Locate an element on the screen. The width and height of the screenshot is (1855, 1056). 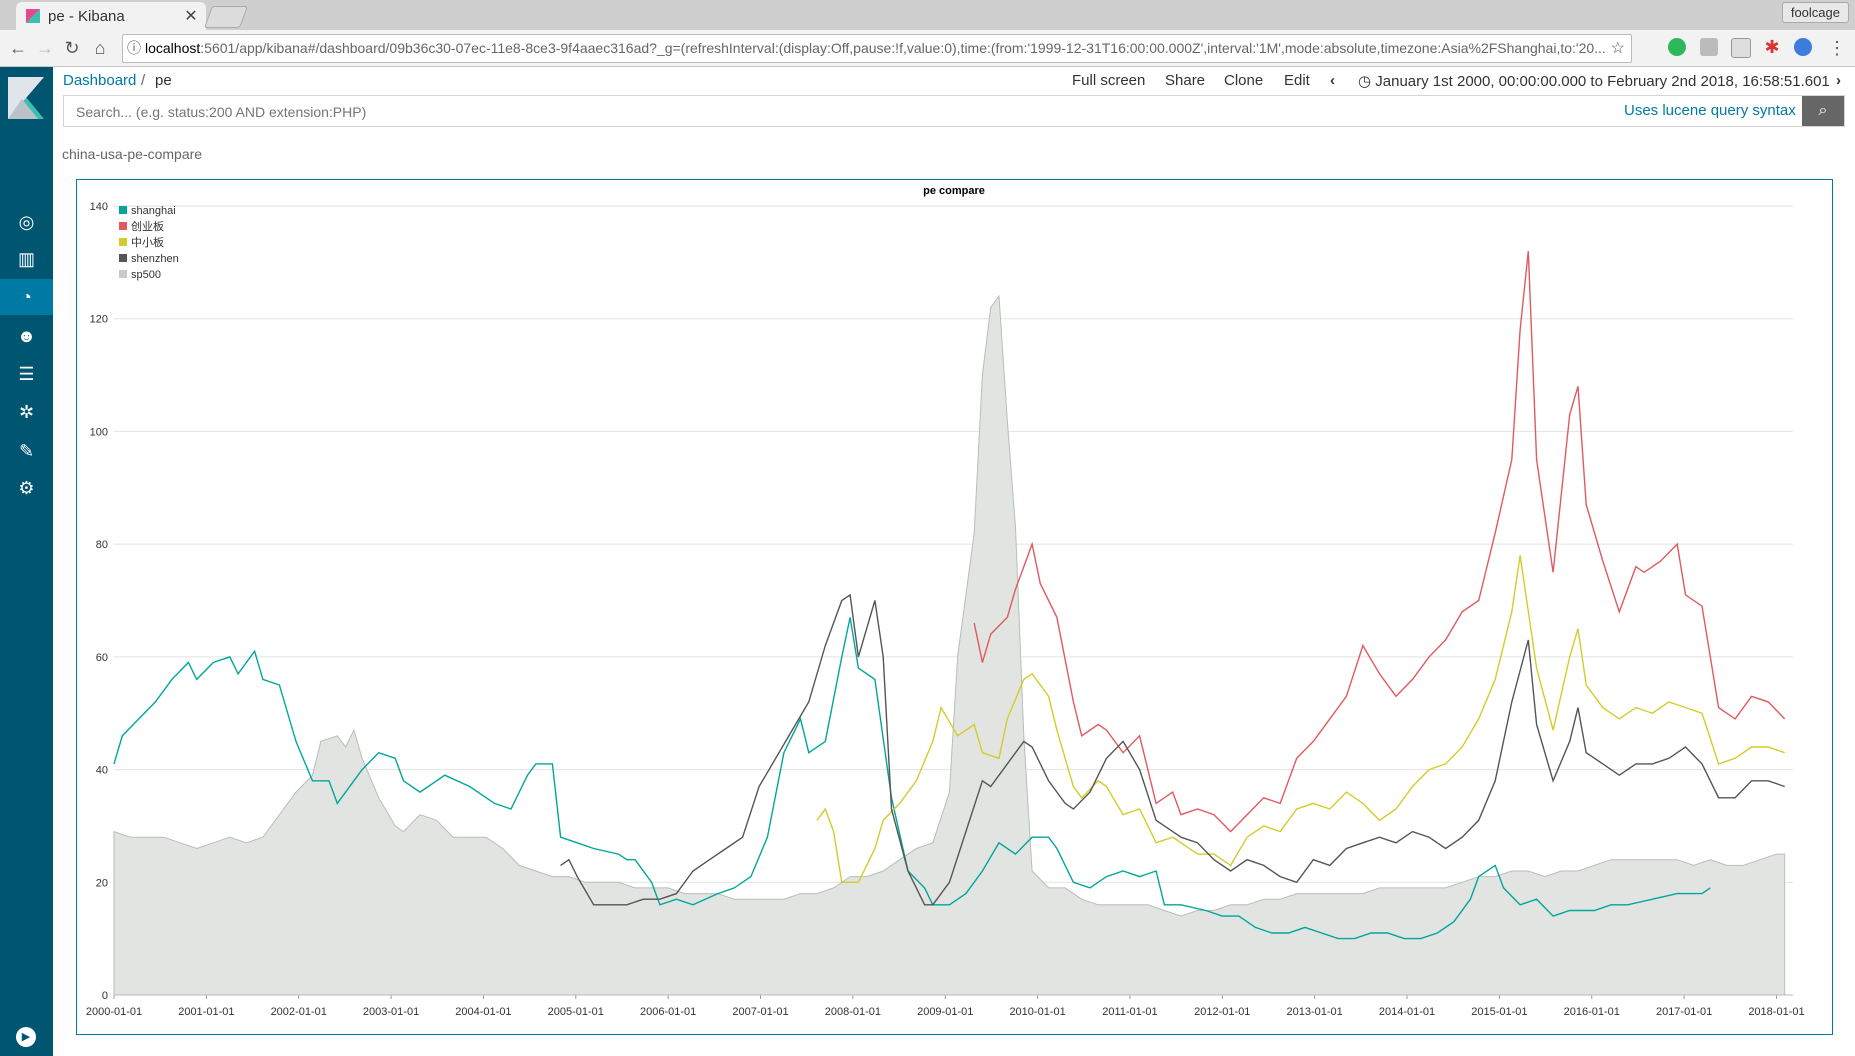
x-tick-label: 2013-01-01 is located at coordinates (1315, 1012).